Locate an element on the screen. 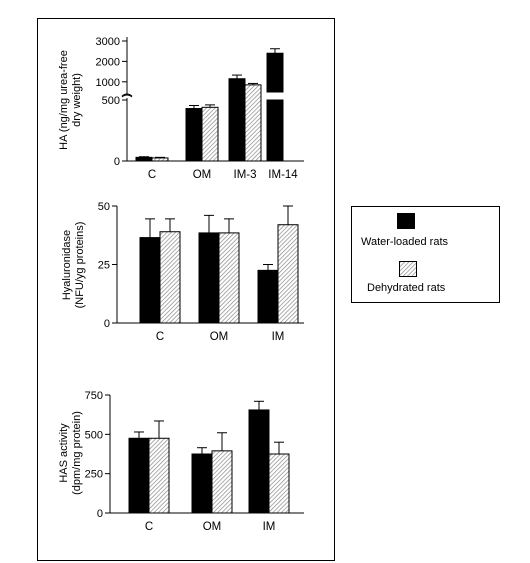 The width and height of the screenshot is (530, 563). y-tick-label: 50 is located at coordinates (104, 207).